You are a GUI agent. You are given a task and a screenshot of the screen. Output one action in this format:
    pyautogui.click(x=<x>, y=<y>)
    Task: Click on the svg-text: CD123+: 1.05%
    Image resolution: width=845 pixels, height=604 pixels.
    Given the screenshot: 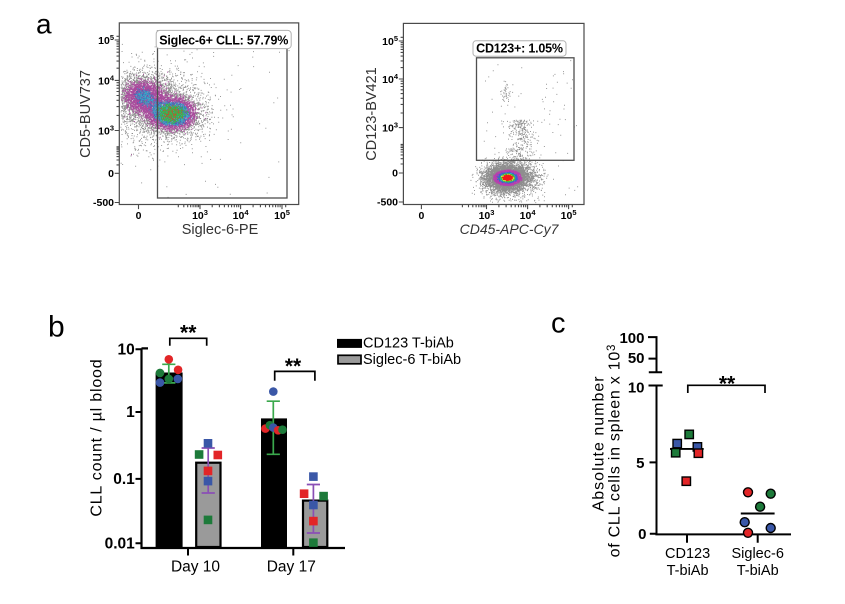 What is the action you would take?
    pyautogui.click(x=519, y=49)
    